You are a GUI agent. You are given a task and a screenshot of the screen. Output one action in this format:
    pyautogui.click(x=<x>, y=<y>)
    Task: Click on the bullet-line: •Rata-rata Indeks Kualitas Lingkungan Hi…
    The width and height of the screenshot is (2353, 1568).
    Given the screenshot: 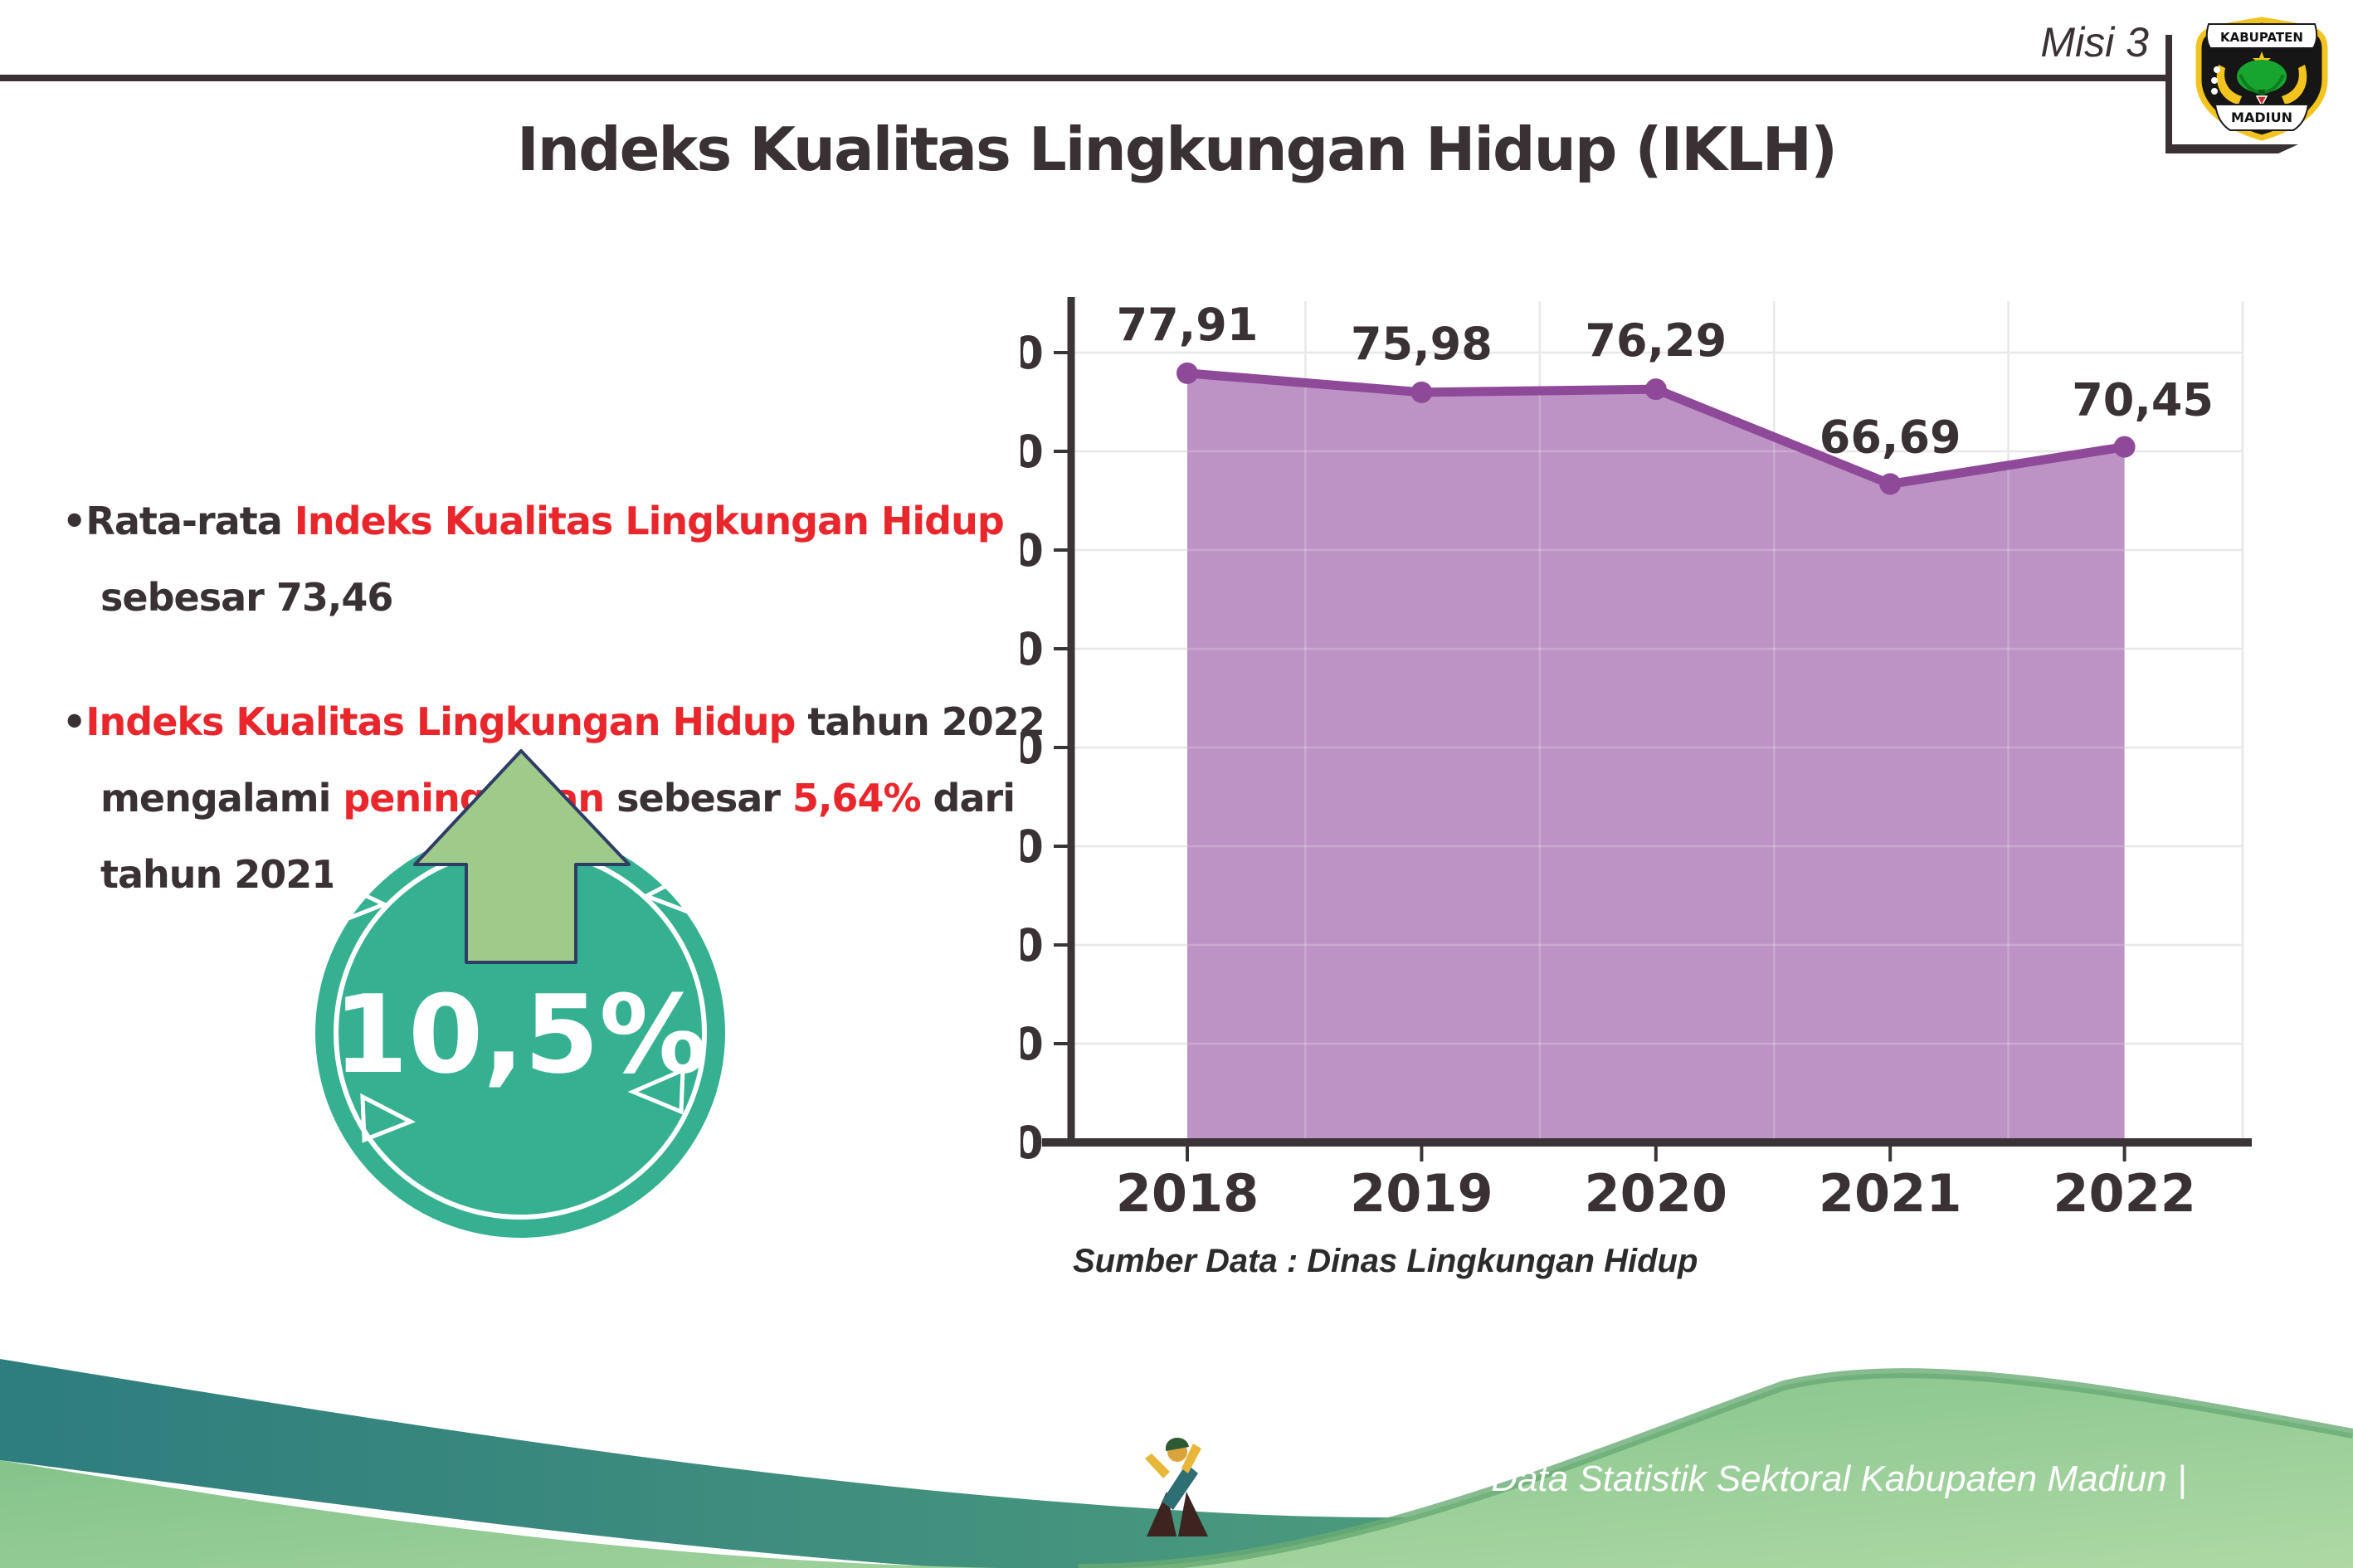 What is the action you would take?
    pyautogui.click(x=551, y=521)
    